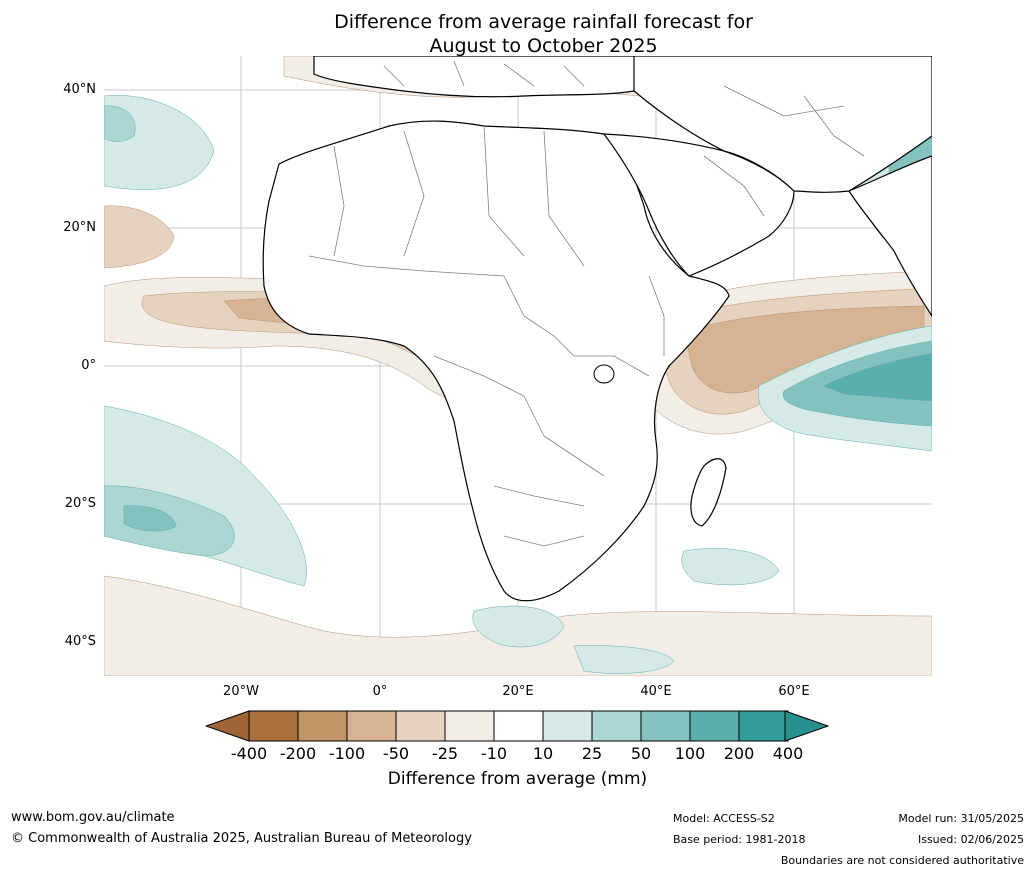 The image size is (1035, 873). Describe the element at coordinates (739, 839) in the screenshot. I see `base-period: Base period: 1981-2018` at that location.